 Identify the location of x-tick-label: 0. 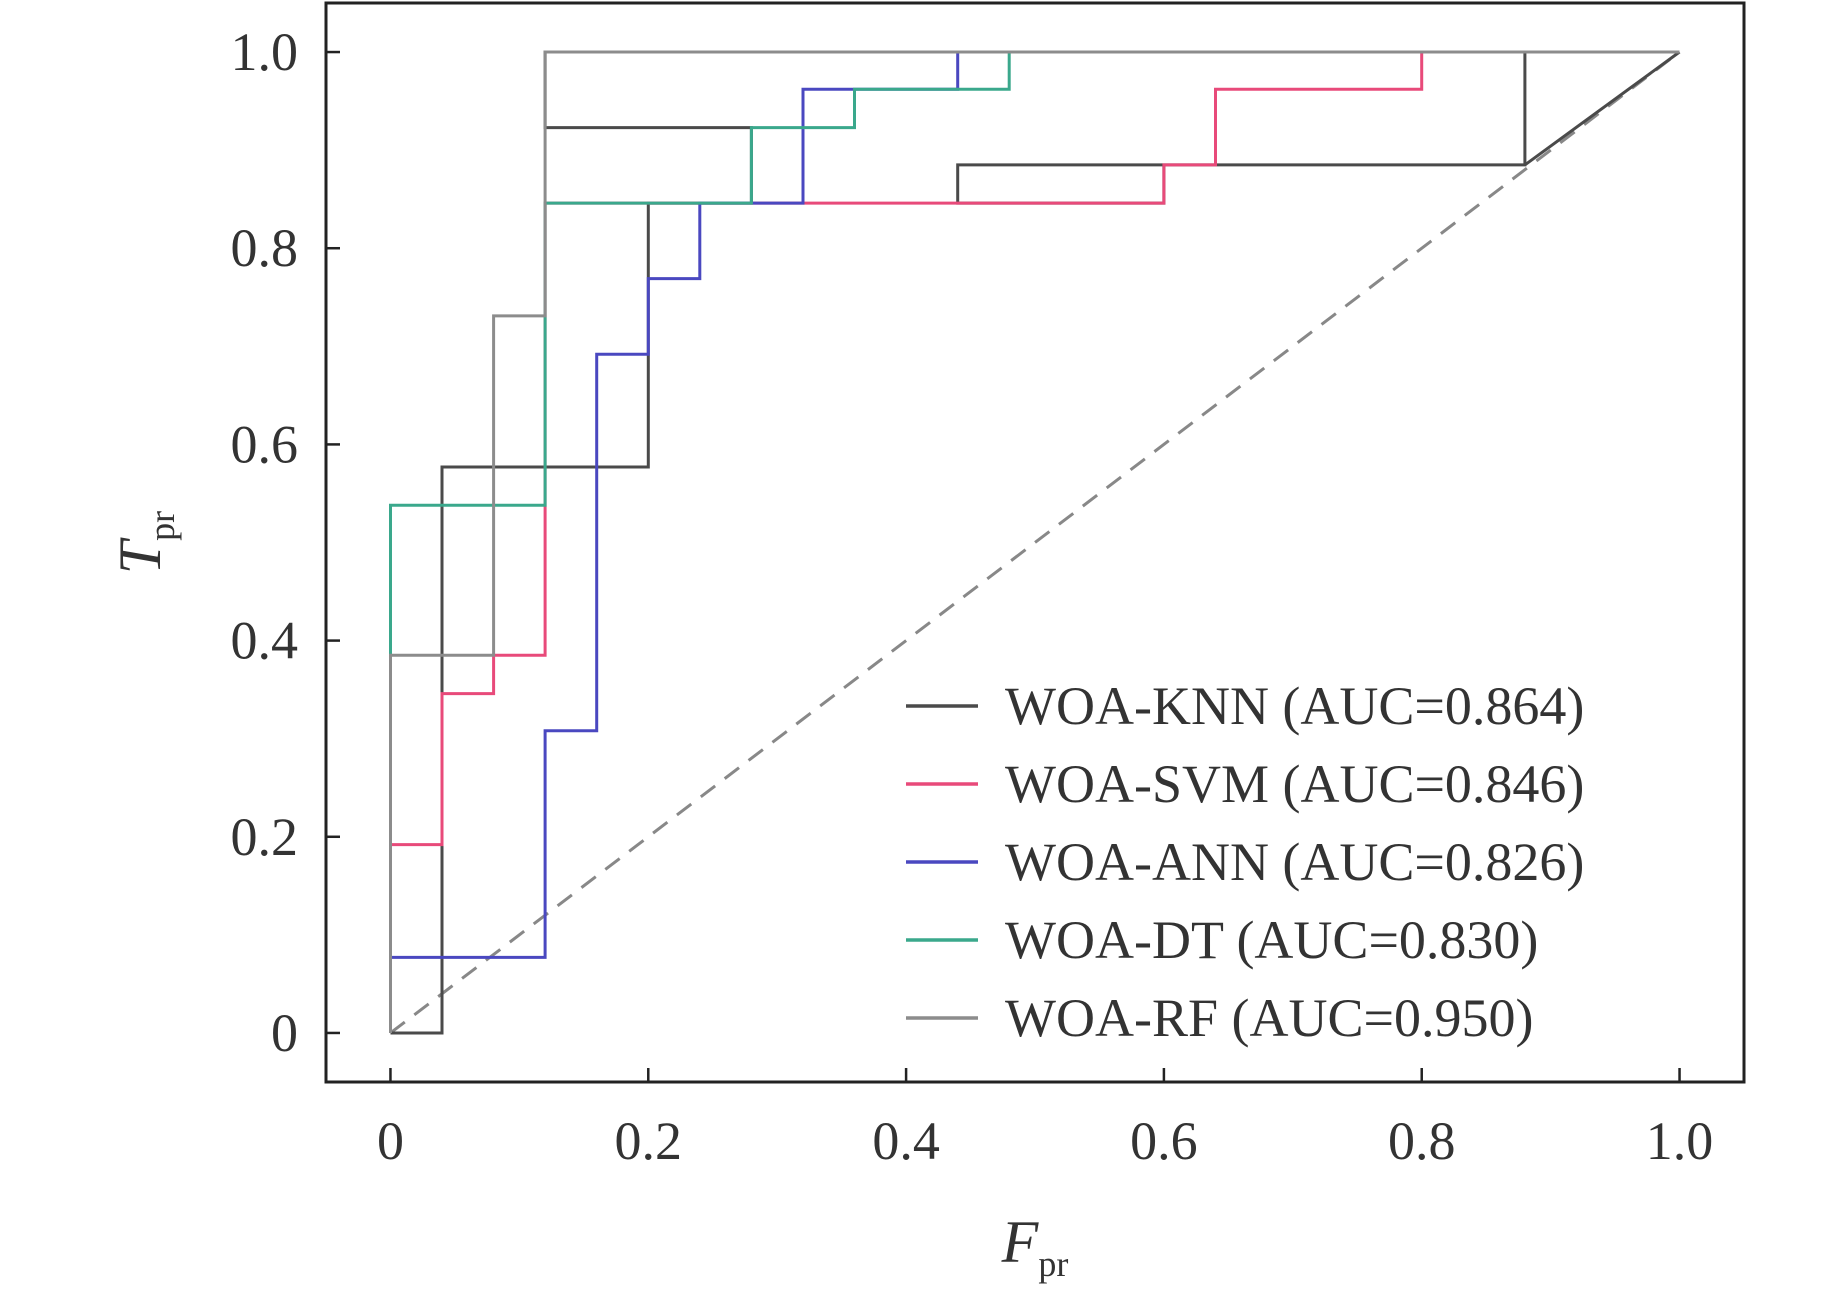
(390, 1141).